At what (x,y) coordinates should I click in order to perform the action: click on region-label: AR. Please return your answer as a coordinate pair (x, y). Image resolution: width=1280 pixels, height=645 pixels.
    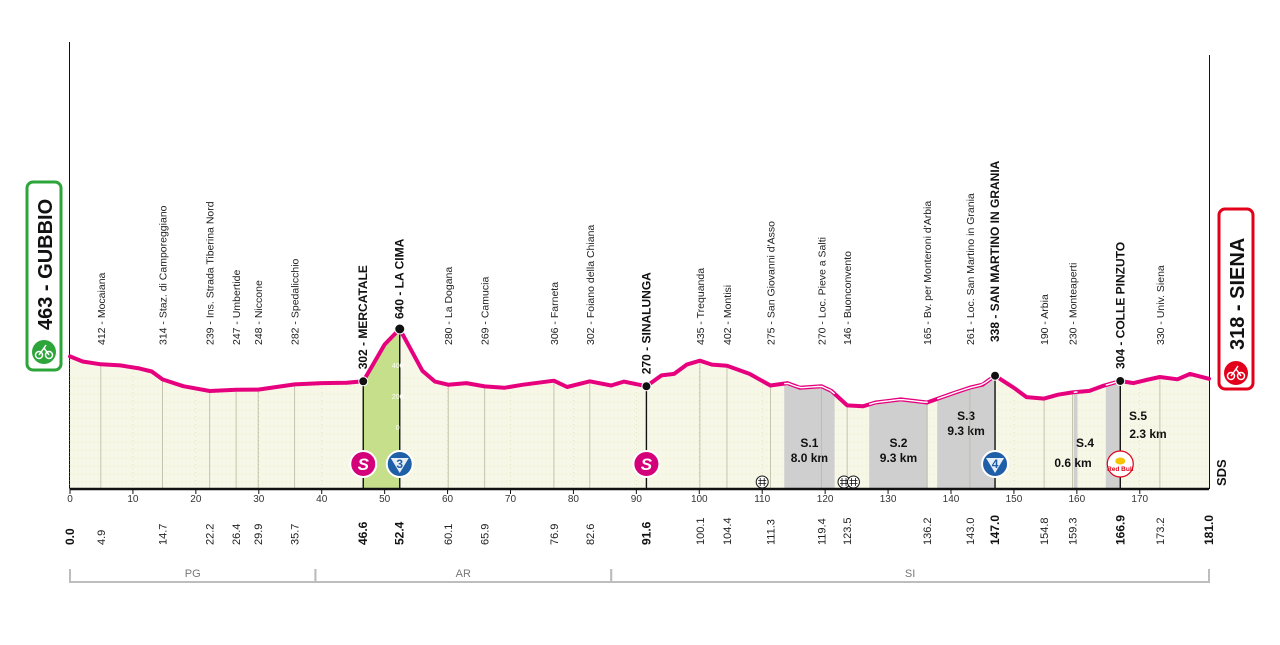
    Looking at the image, I should click on (463, 574).